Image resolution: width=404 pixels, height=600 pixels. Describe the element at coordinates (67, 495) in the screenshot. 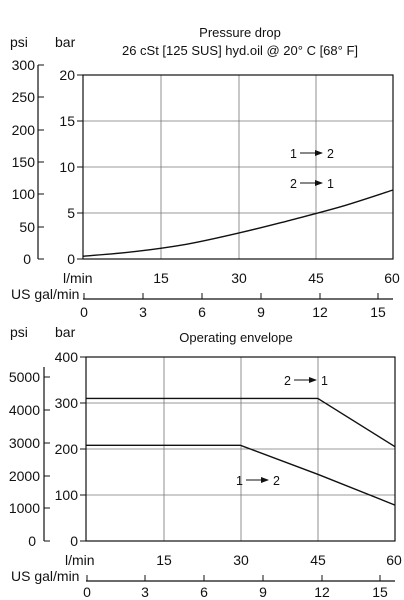

I see `chart2-ytick-label: 100` at that location.